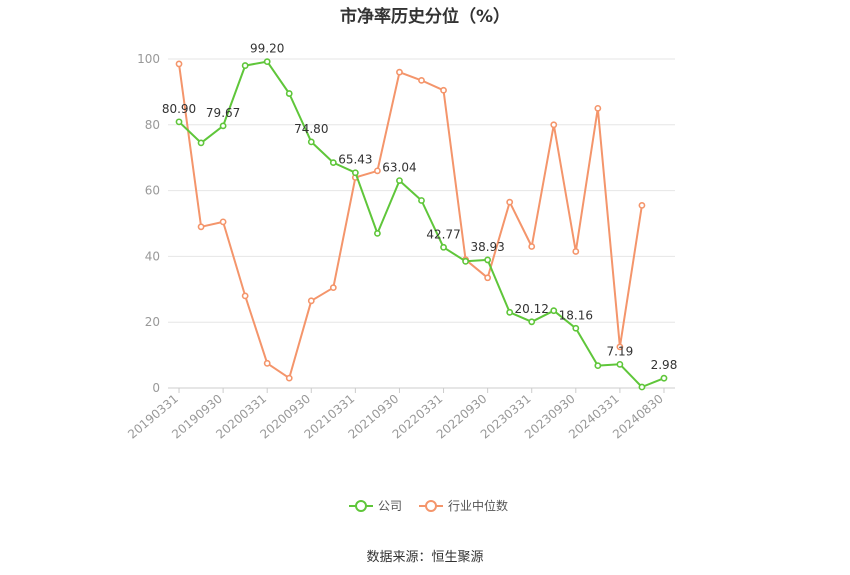  What do you see at coordinates (152, 125) in the screenshot?
I see `y-tick-label: 80` at bounding box center [152, 125].